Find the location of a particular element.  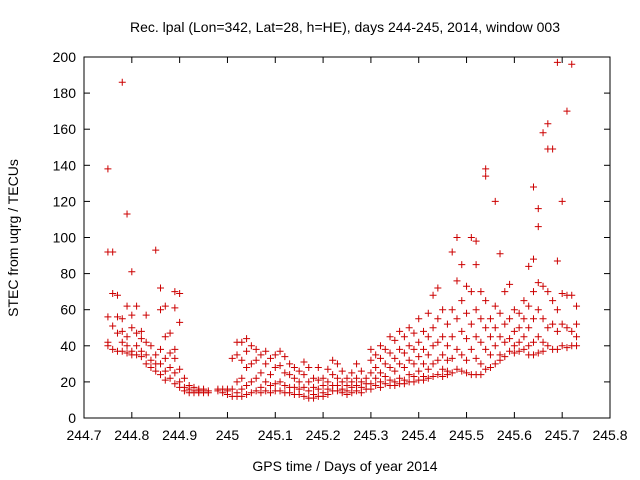

x-tick-label: 245.2 is located at coordinates (323, 435).